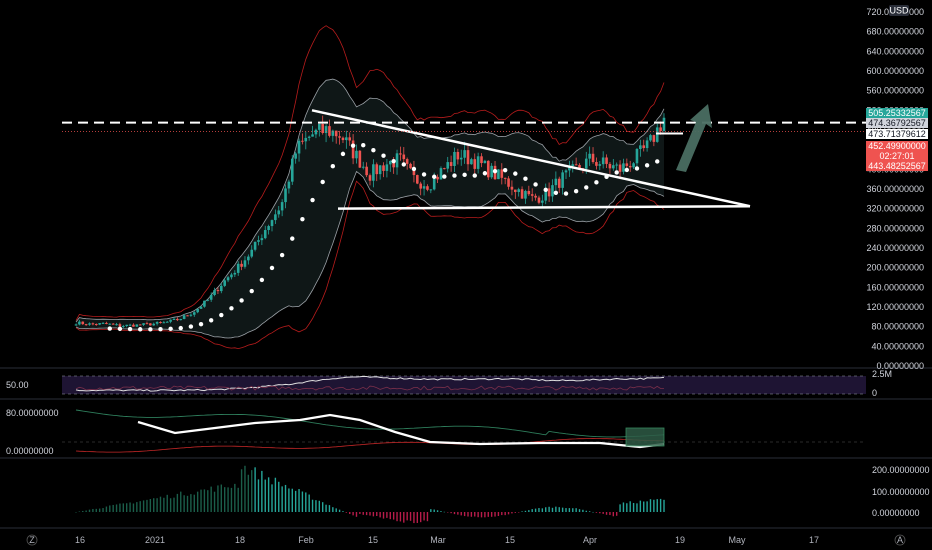 This screenshot has height=550, width=932. Describe the element at coordinates (32, 540) in the screenshot. I see `timezone-icon` at that location.